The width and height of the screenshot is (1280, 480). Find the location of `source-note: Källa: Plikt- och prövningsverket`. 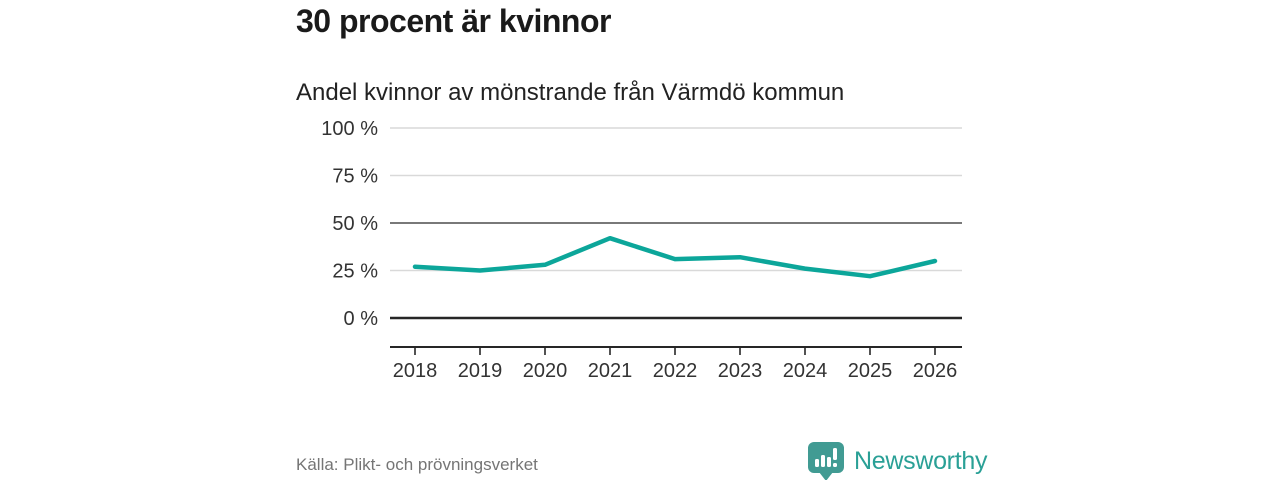

source-note: Källa: Plikt- och prövningsverket is located at coordinates (417, 464).